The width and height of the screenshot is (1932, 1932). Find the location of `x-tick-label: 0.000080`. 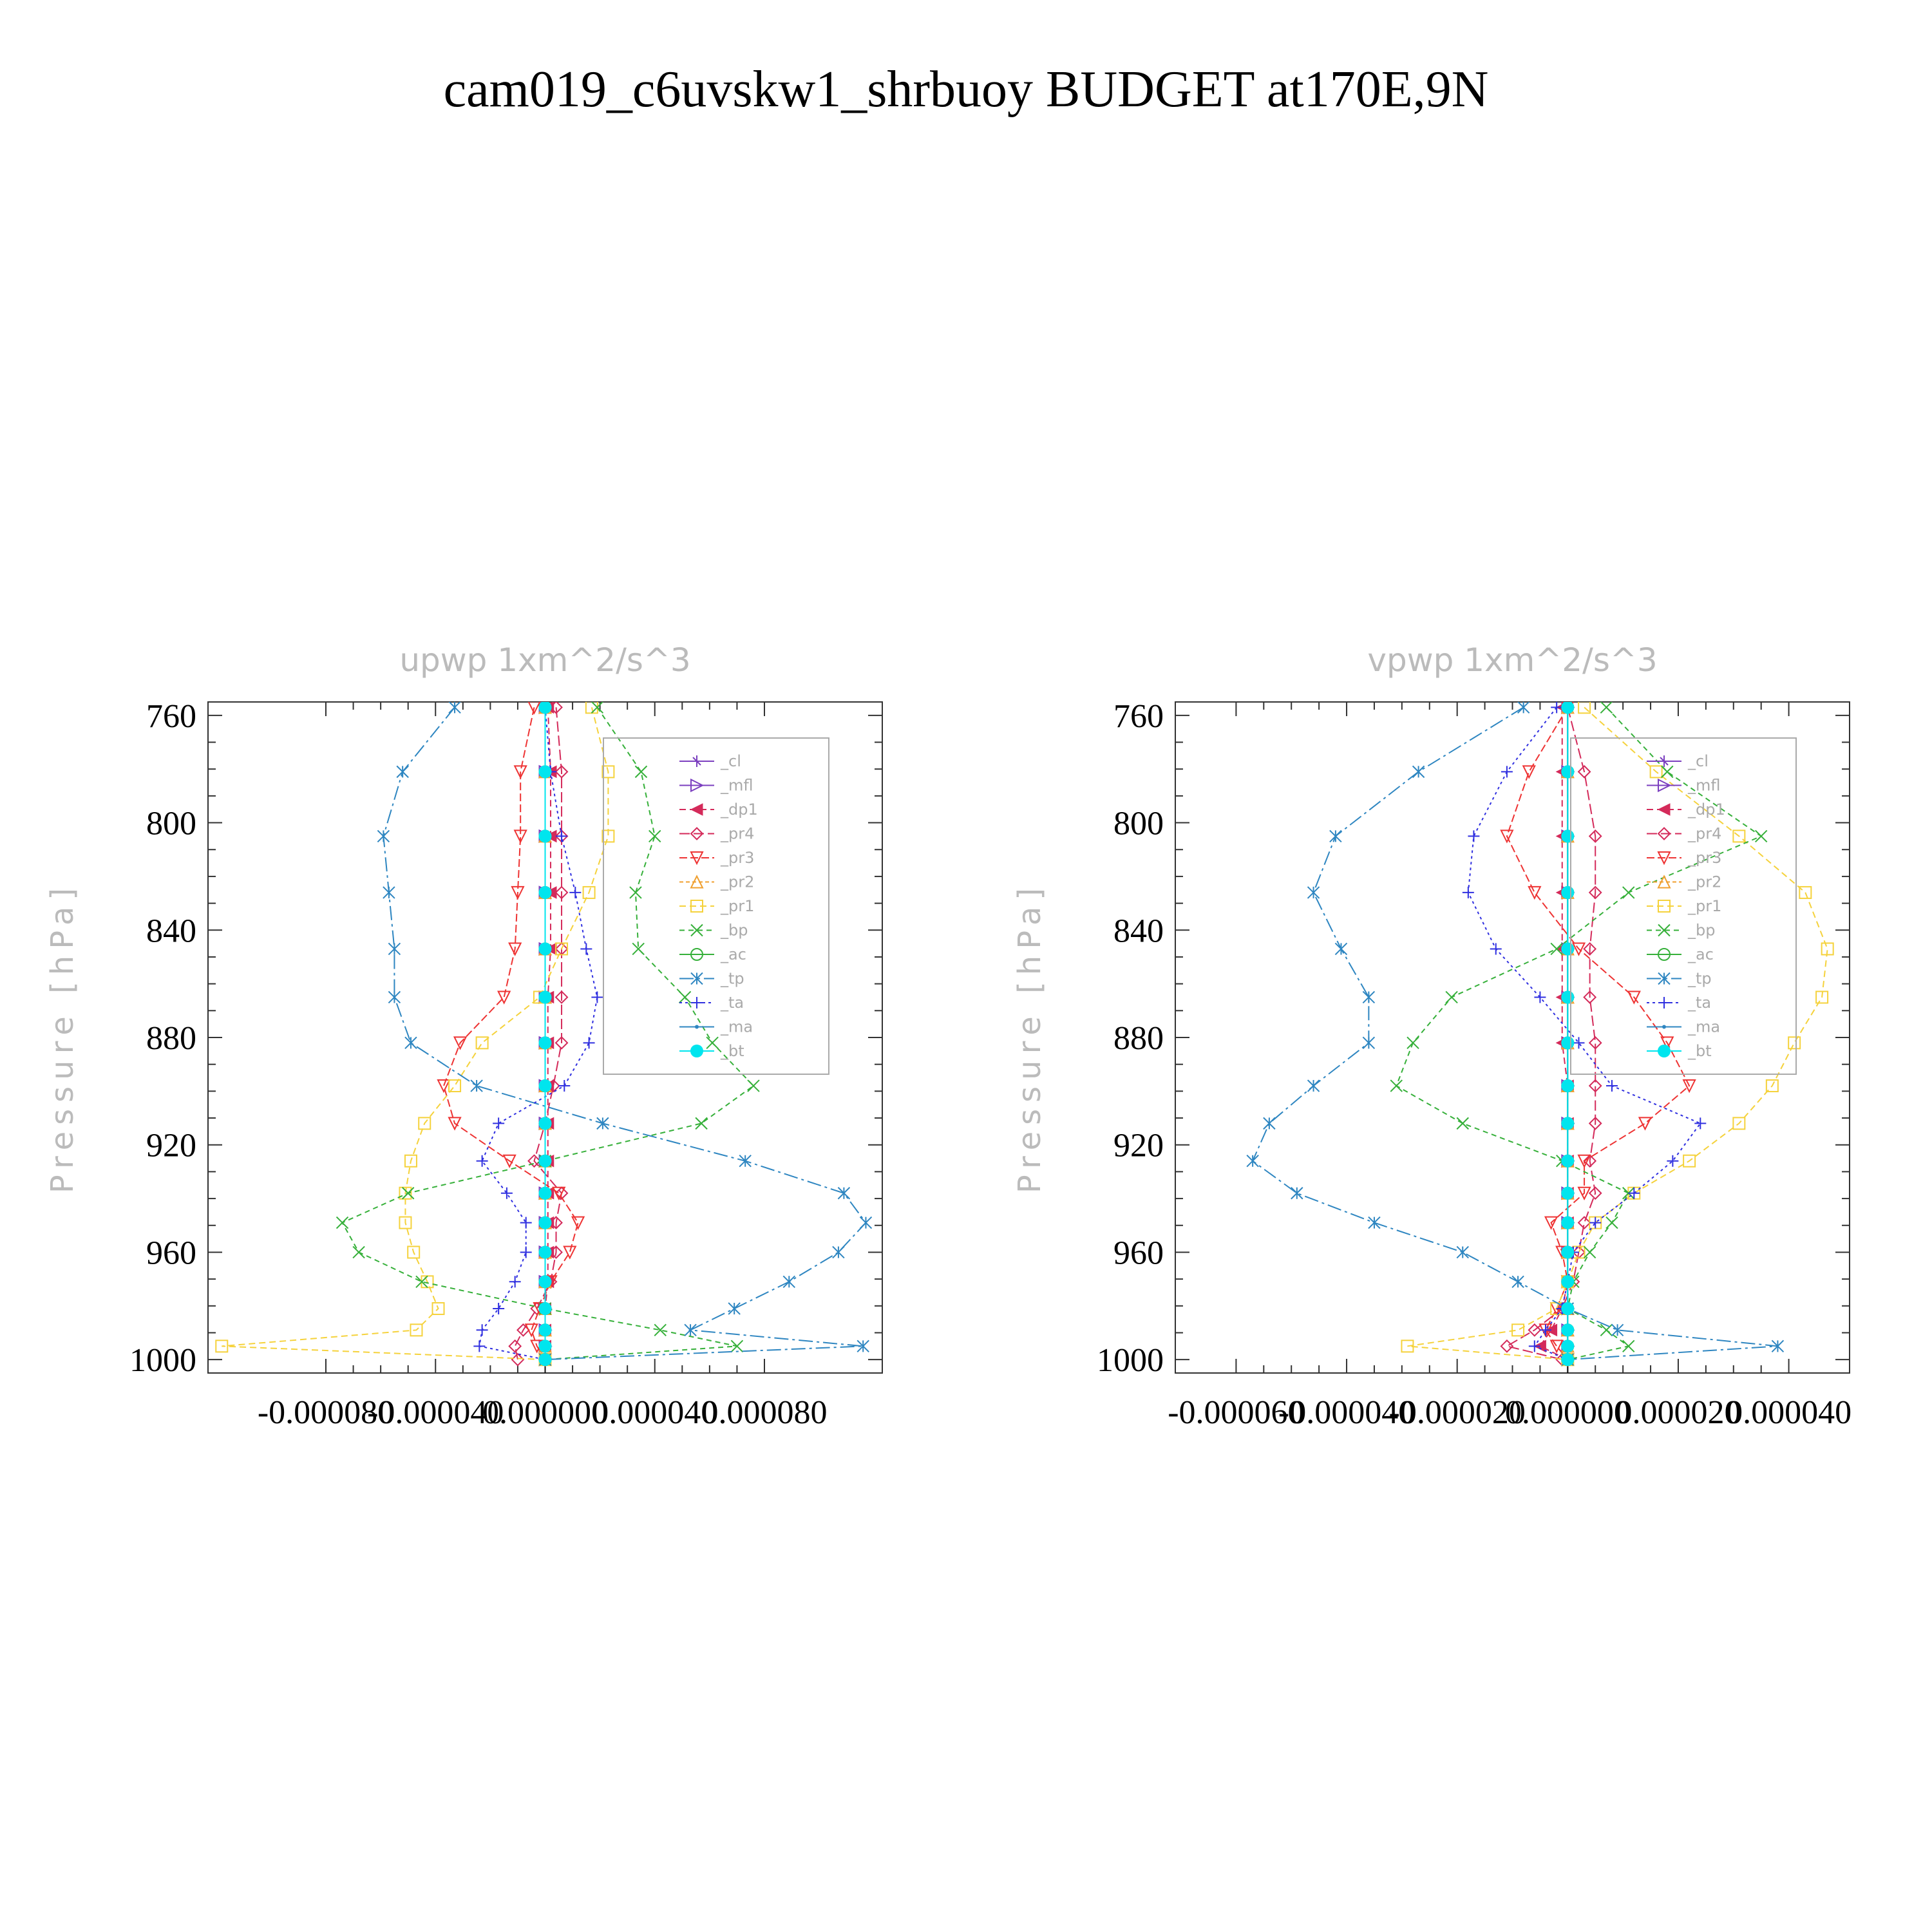

x-tick-label: 0.000080 is located at coordinates (764, 1413).